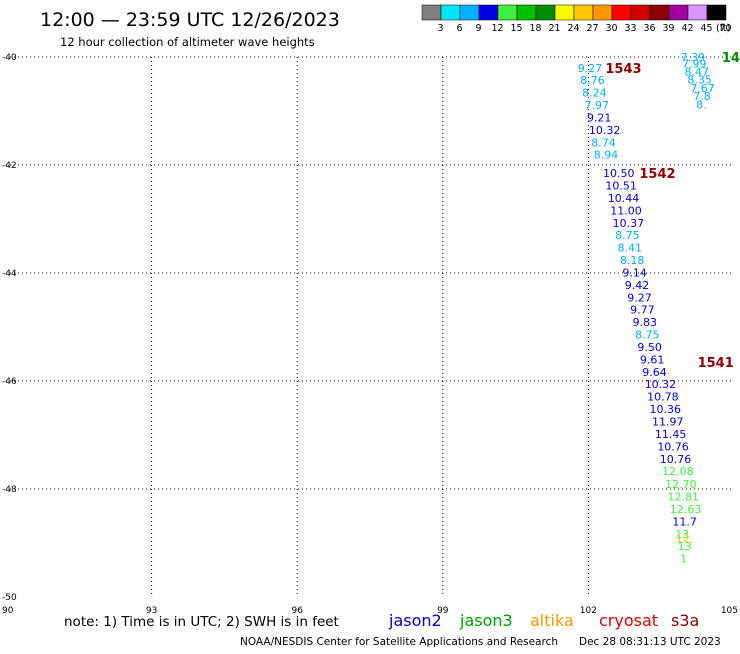 This screenshot has width=740, height=654. What do you see at coordinates (9, 382) in the screenshot?
I see `y-tick-label: -46` at bounding box center [9, 382].